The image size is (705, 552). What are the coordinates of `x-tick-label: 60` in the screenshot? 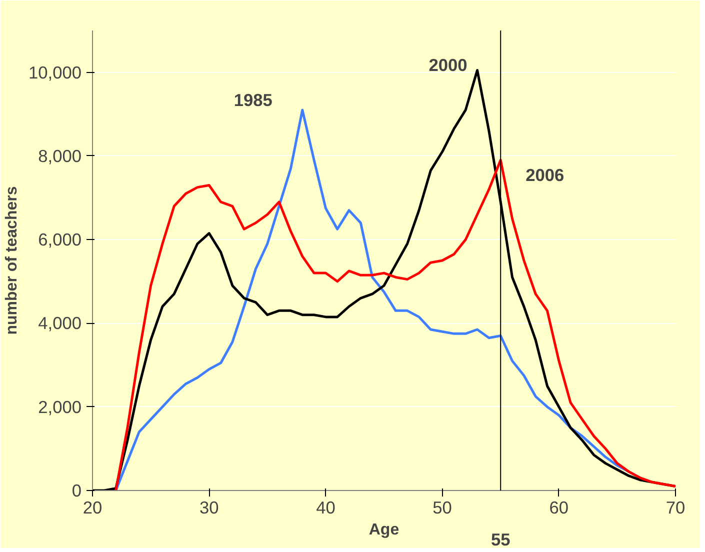 It's located at (559, 508).